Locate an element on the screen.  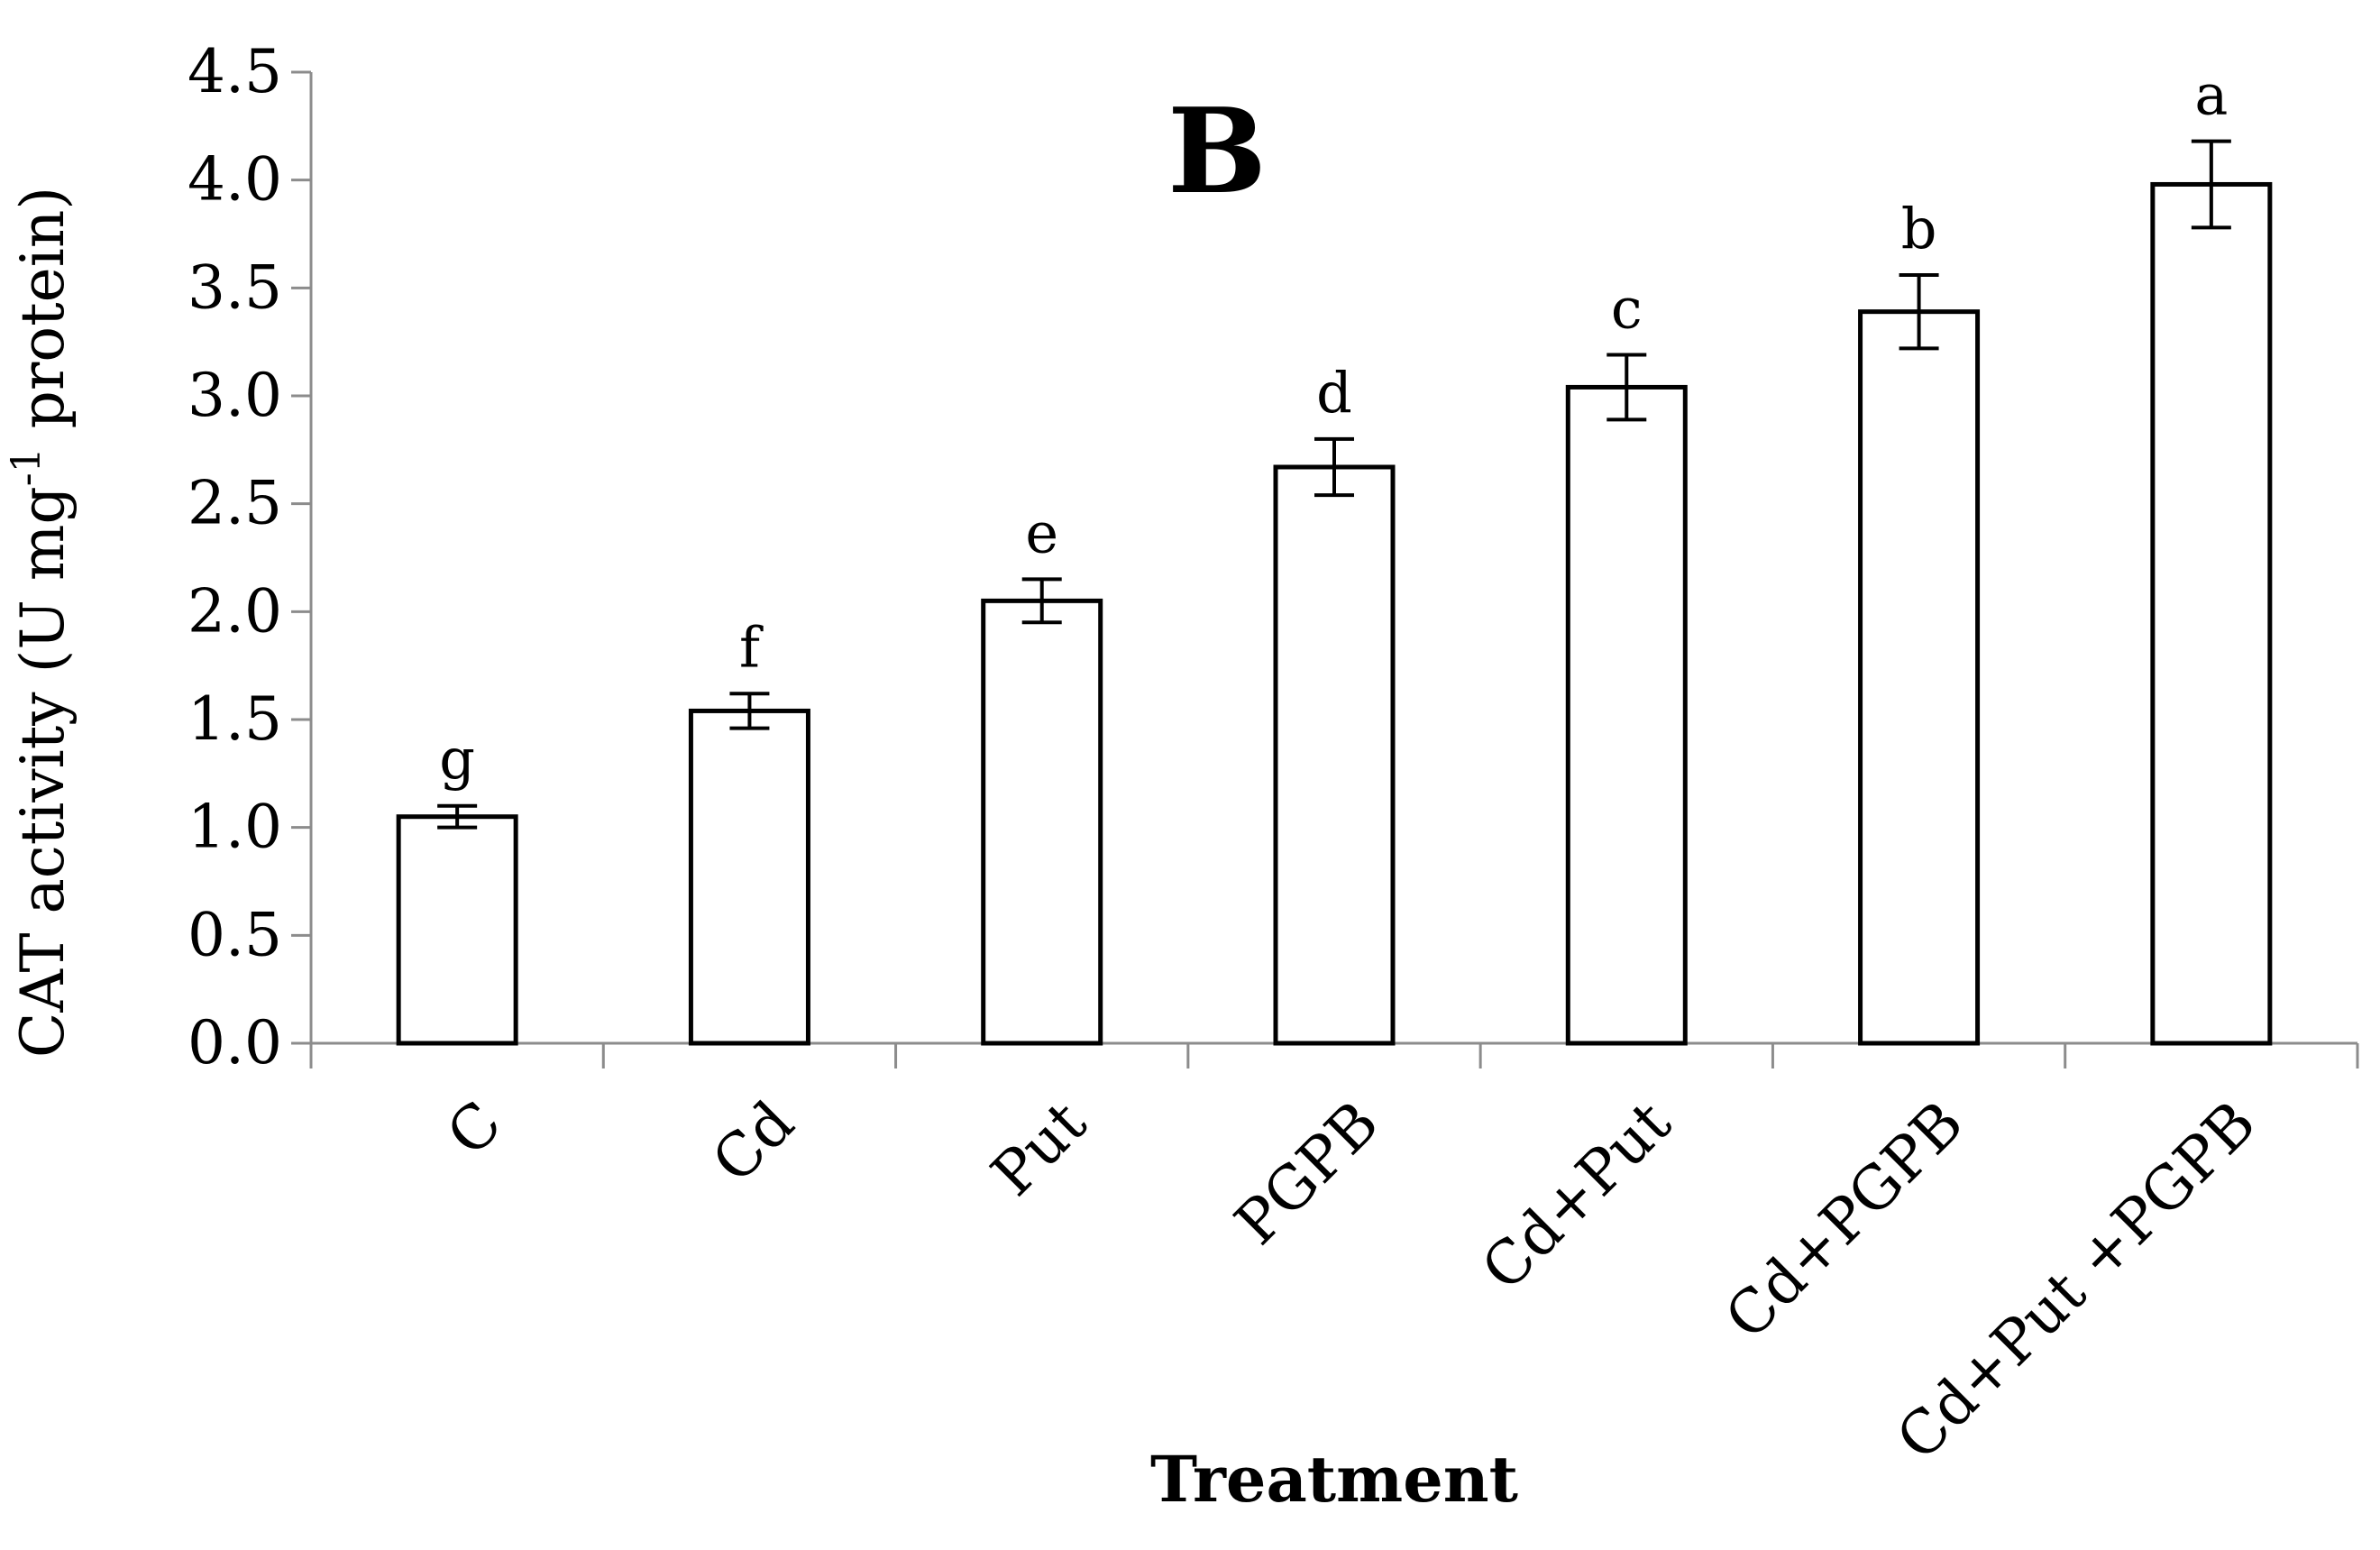
y-tick-label: 4.0 is located at coordinates (235, 180).